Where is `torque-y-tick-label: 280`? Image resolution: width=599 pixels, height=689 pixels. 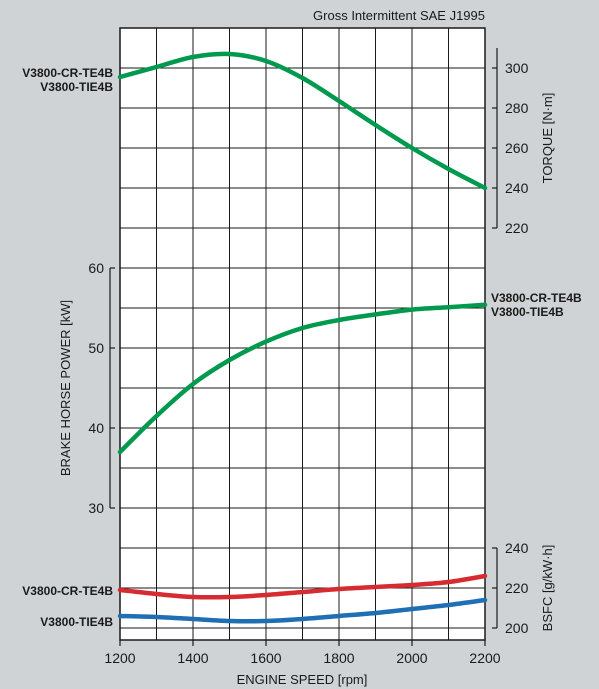
torque-y-tick-label: 280 is located at coordinates (517, 108).